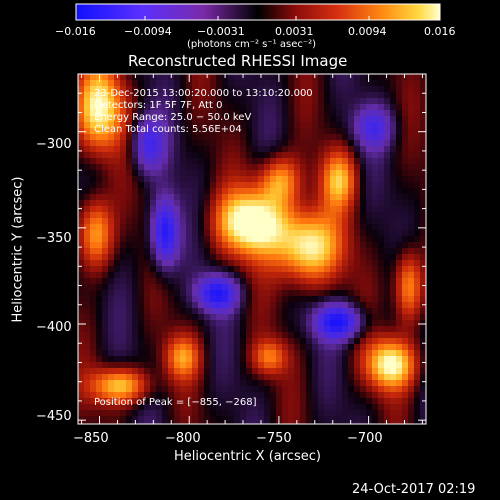 The height and width of the screenshot is (500, 500). What do you see at coordinates (294, 31) in the screenshot?
I see `colorbar-tick-label: 0.0031` at bounding box center [294, 31].